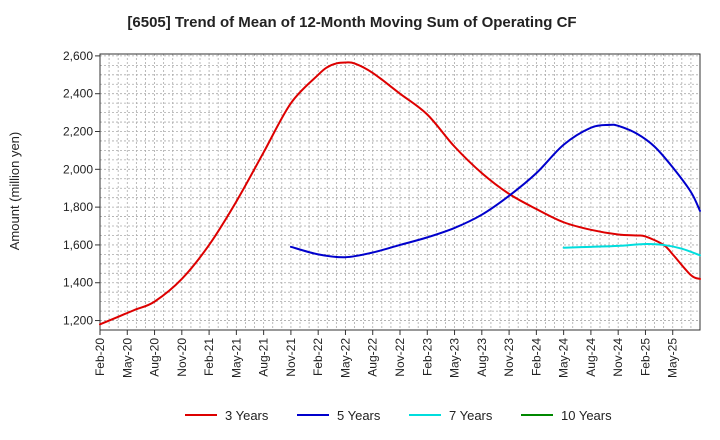 The image size is (720, 440). What do you see at coordinates (247, 415) in the screenshot?
I see `legend-label-3-years: 3 Years` at bounding box center [247, 415].